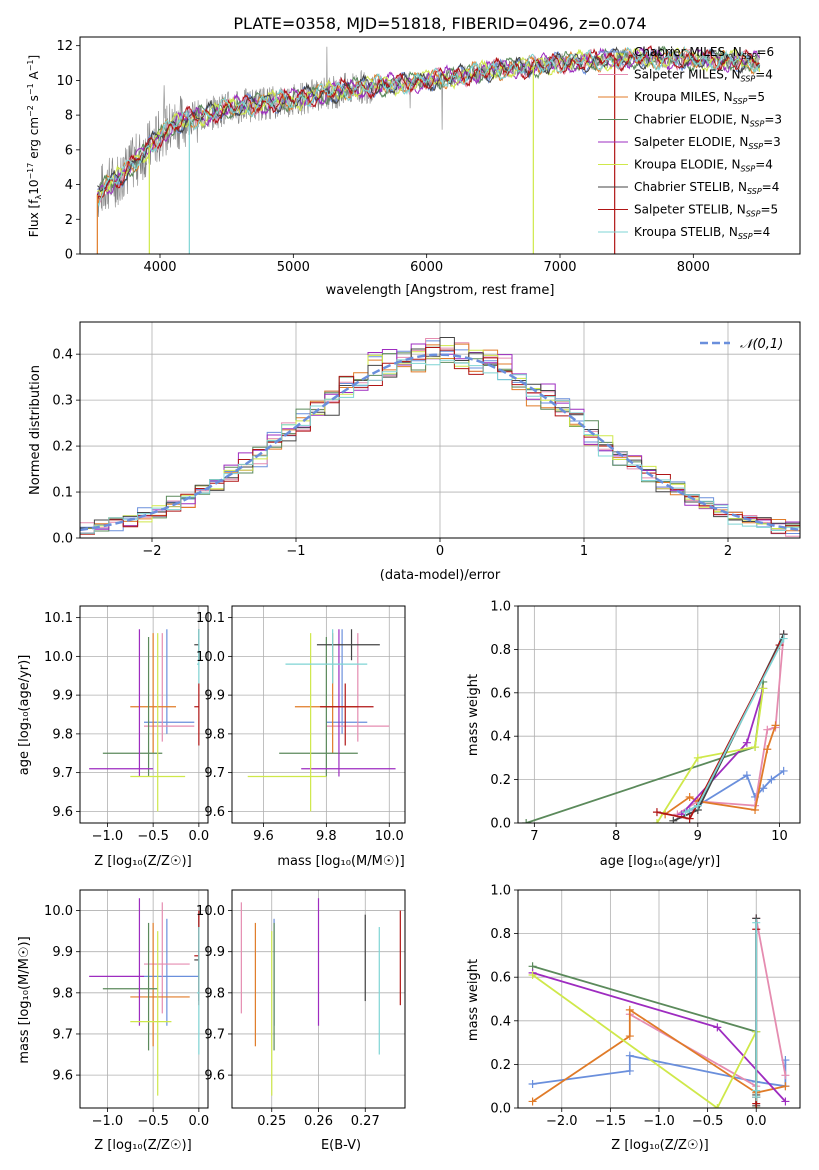 The width and height of the screenshot is (819, 1170). What do you see at coordinates (62, 539) in the screenshot?
I see `residuals-ytick-label: 0.0` at bounding box center [62, 539].